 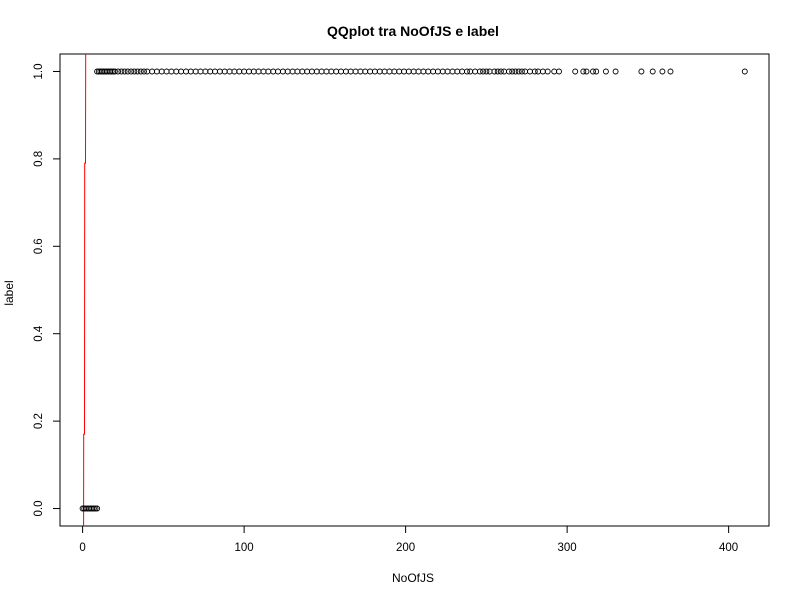 What do you see at coordinates (413, 578) in the screenshot?
I see `x-axis-title: NoOfJS` at bounding box center [413, 578].